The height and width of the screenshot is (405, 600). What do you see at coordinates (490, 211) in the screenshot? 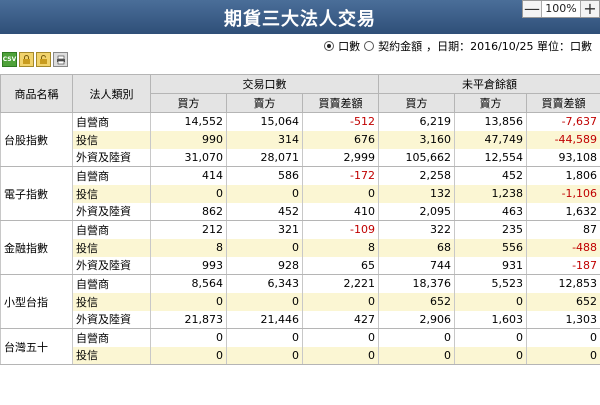
I see `value-cell: 463` at bounding box center [490, 211].